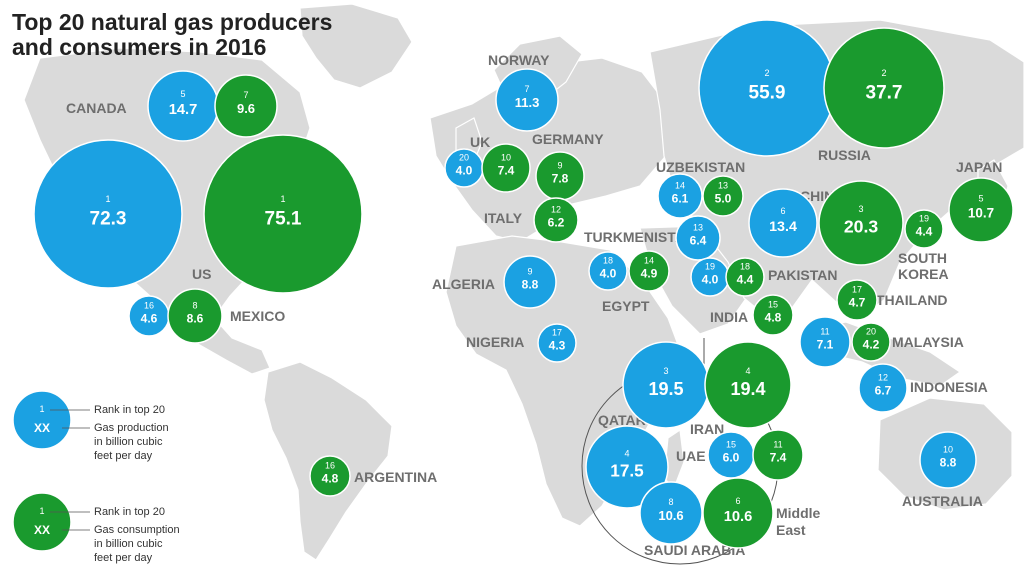 The image size is (1024, 581). What do you see at coordinates (283, 218) in the screenshot?
I see `bubble-value: 75.1` at bounding box center [283, 218].